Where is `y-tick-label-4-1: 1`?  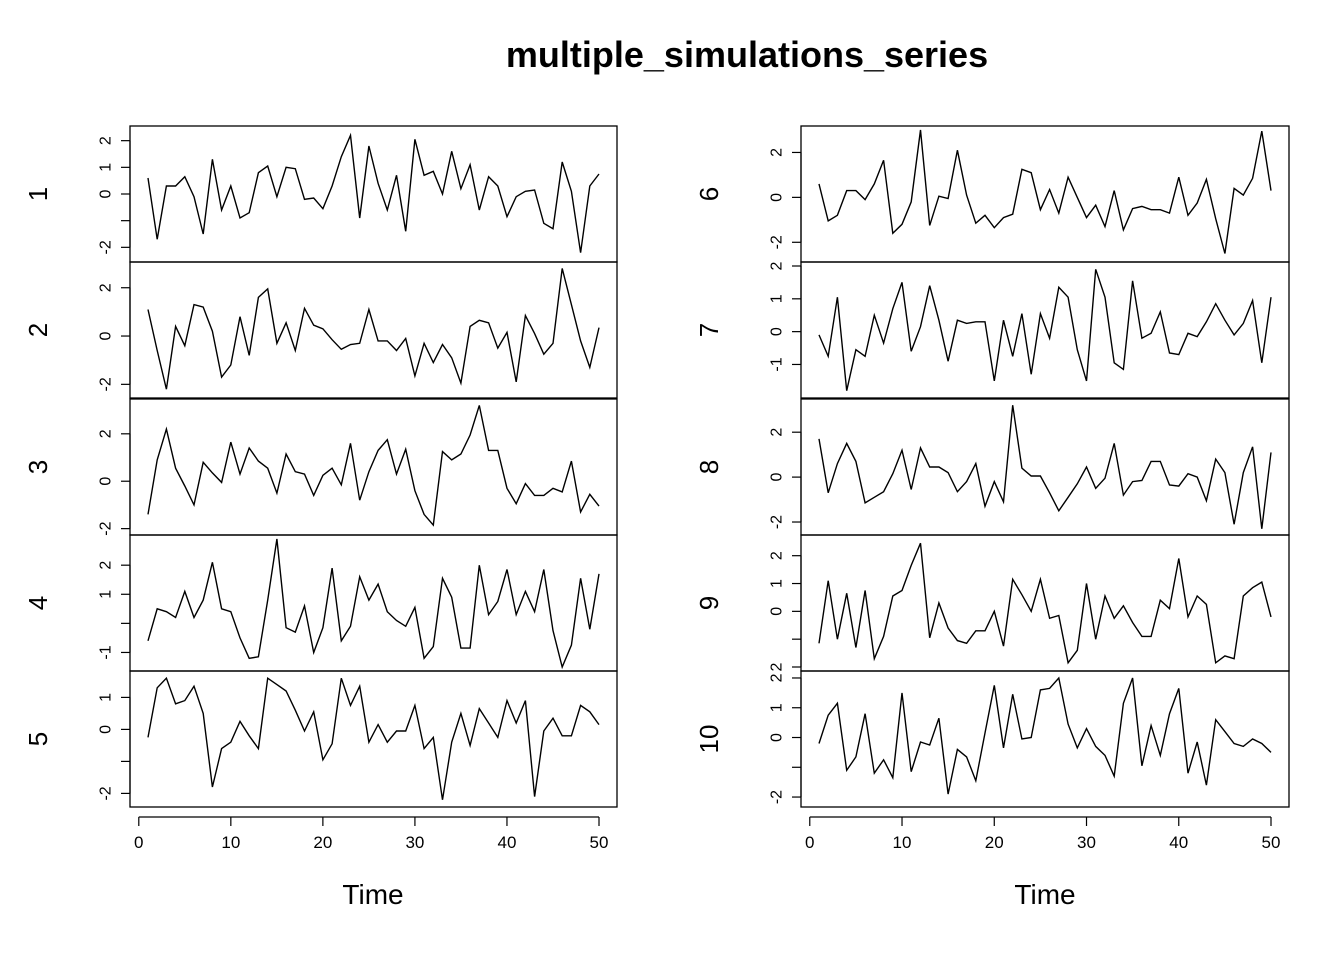
y-tick-label-4-1: 1 is located at coordinates (106, 594).